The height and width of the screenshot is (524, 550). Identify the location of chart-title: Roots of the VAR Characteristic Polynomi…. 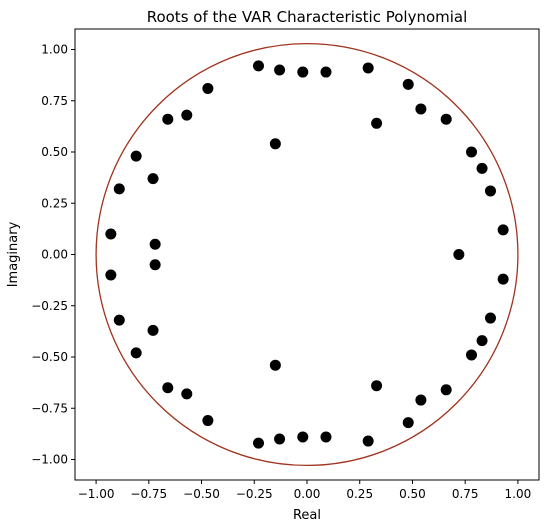
(307, 17).